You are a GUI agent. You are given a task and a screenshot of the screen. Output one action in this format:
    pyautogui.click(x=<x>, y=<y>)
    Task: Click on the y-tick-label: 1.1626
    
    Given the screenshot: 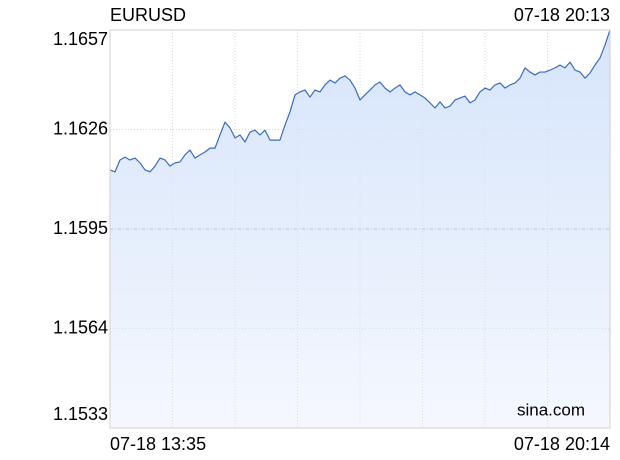 What is the action you would take?
    pyautogui.click(x=80, y=128)
    